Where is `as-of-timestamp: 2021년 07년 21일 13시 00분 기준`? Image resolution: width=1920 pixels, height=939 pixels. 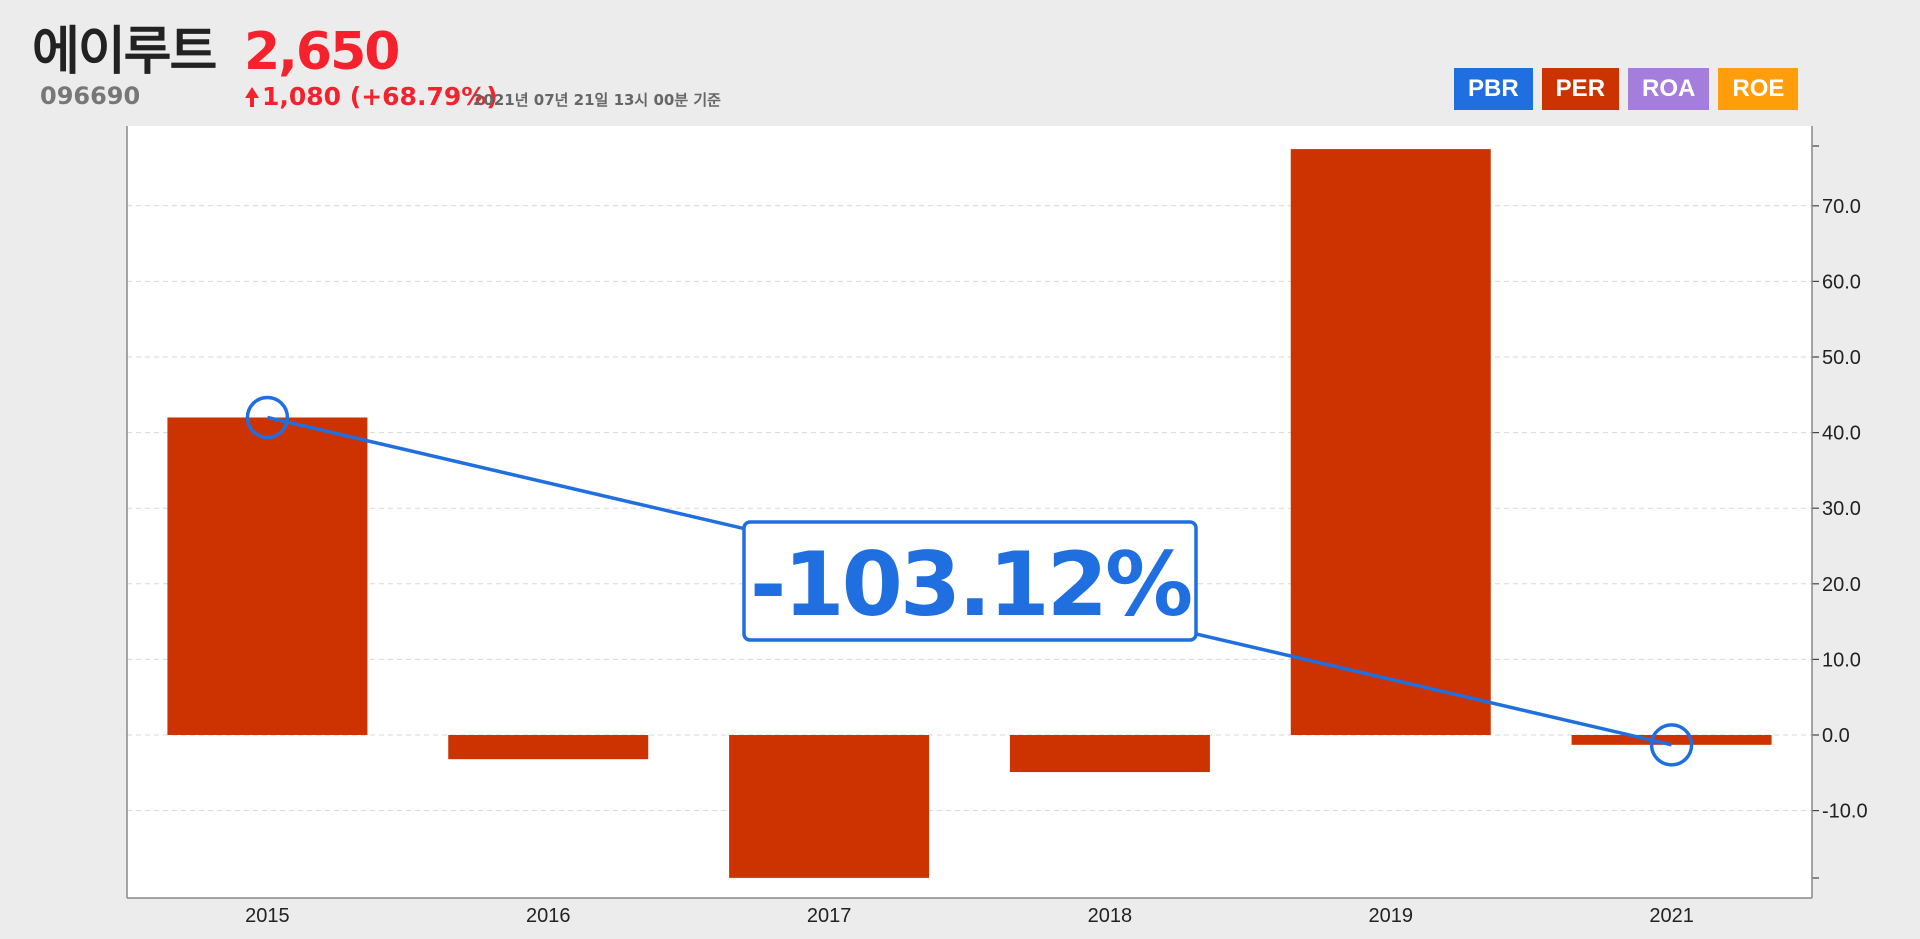 as-of-timestamp: 2021년 07년 21일 13시 00분 기준 is located at coordinates (597, 100).